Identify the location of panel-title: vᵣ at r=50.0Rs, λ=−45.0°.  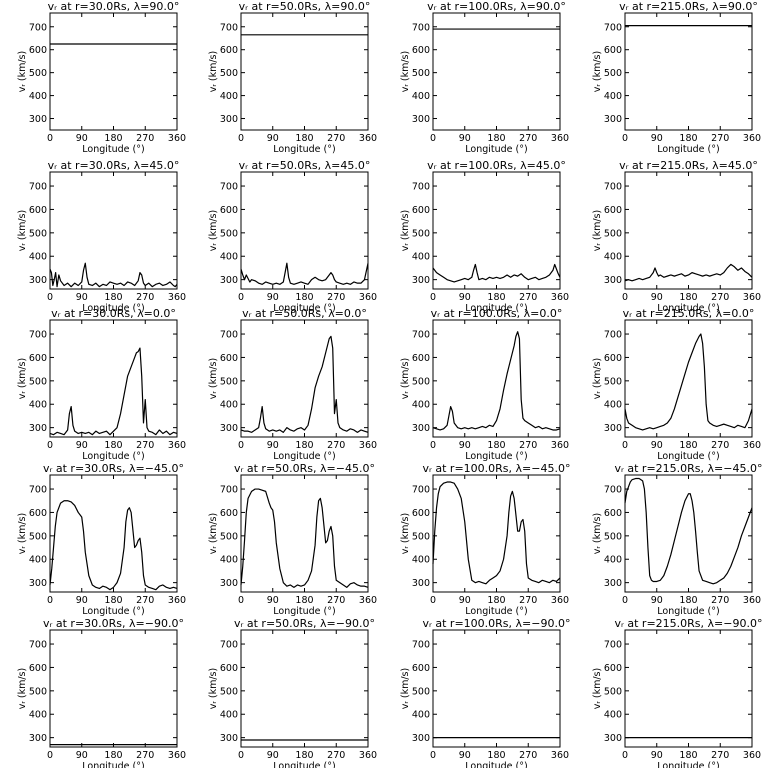
(304, 468).